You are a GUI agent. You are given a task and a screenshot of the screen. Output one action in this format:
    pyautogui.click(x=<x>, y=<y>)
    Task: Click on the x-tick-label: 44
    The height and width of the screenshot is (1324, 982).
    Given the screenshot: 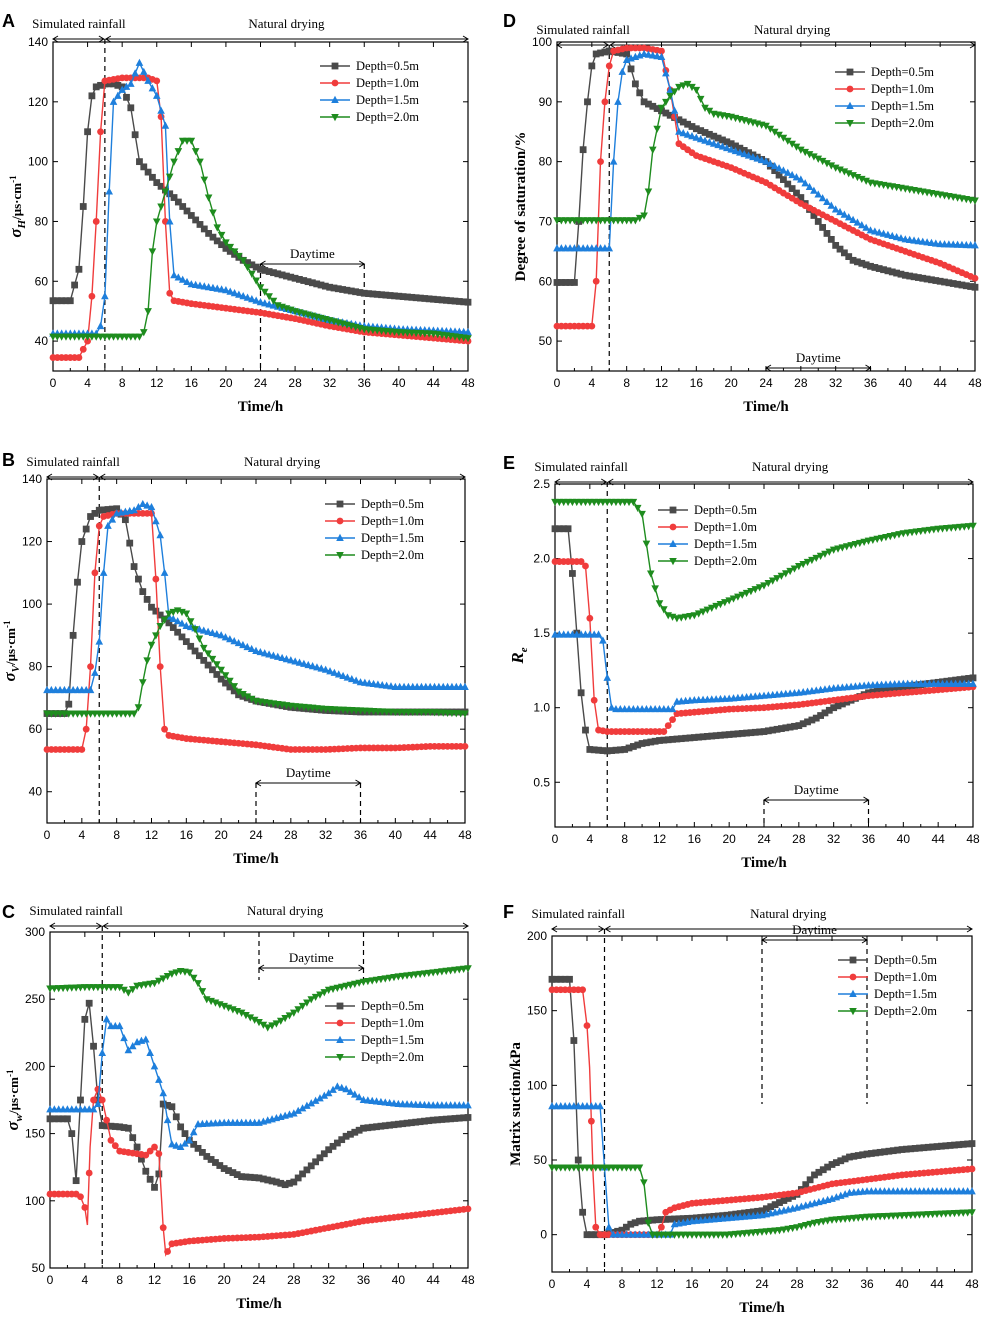 What is the action you would take?
    pyautogui.click(x=434, y=383)
    